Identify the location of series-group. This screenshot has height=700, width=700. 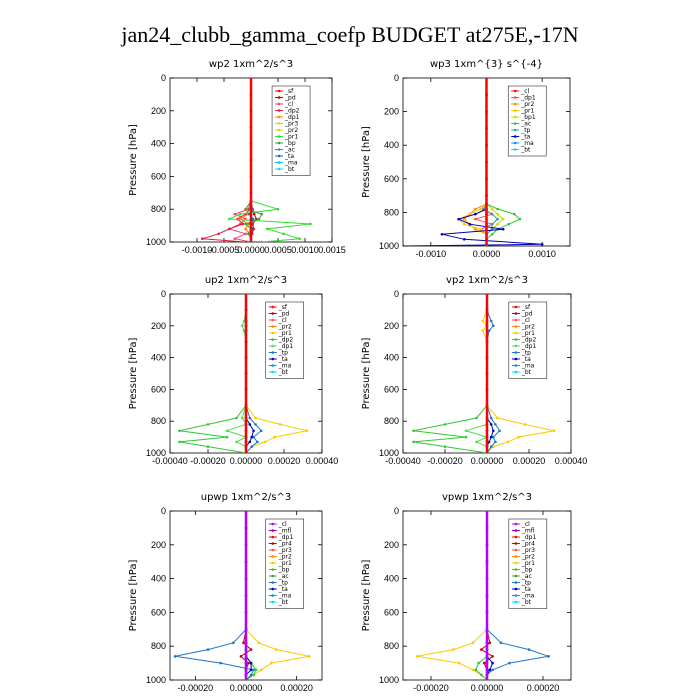
(484, 373).